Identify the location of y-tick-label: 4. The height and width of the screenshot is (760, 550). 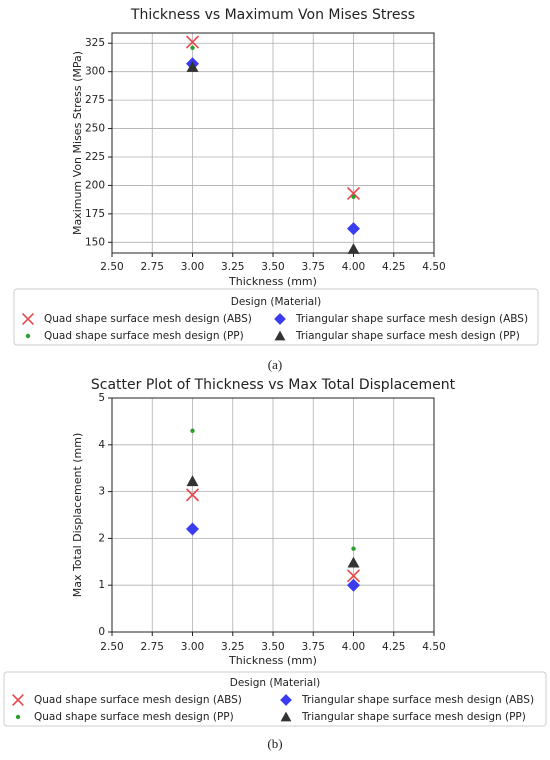
(101, 445).